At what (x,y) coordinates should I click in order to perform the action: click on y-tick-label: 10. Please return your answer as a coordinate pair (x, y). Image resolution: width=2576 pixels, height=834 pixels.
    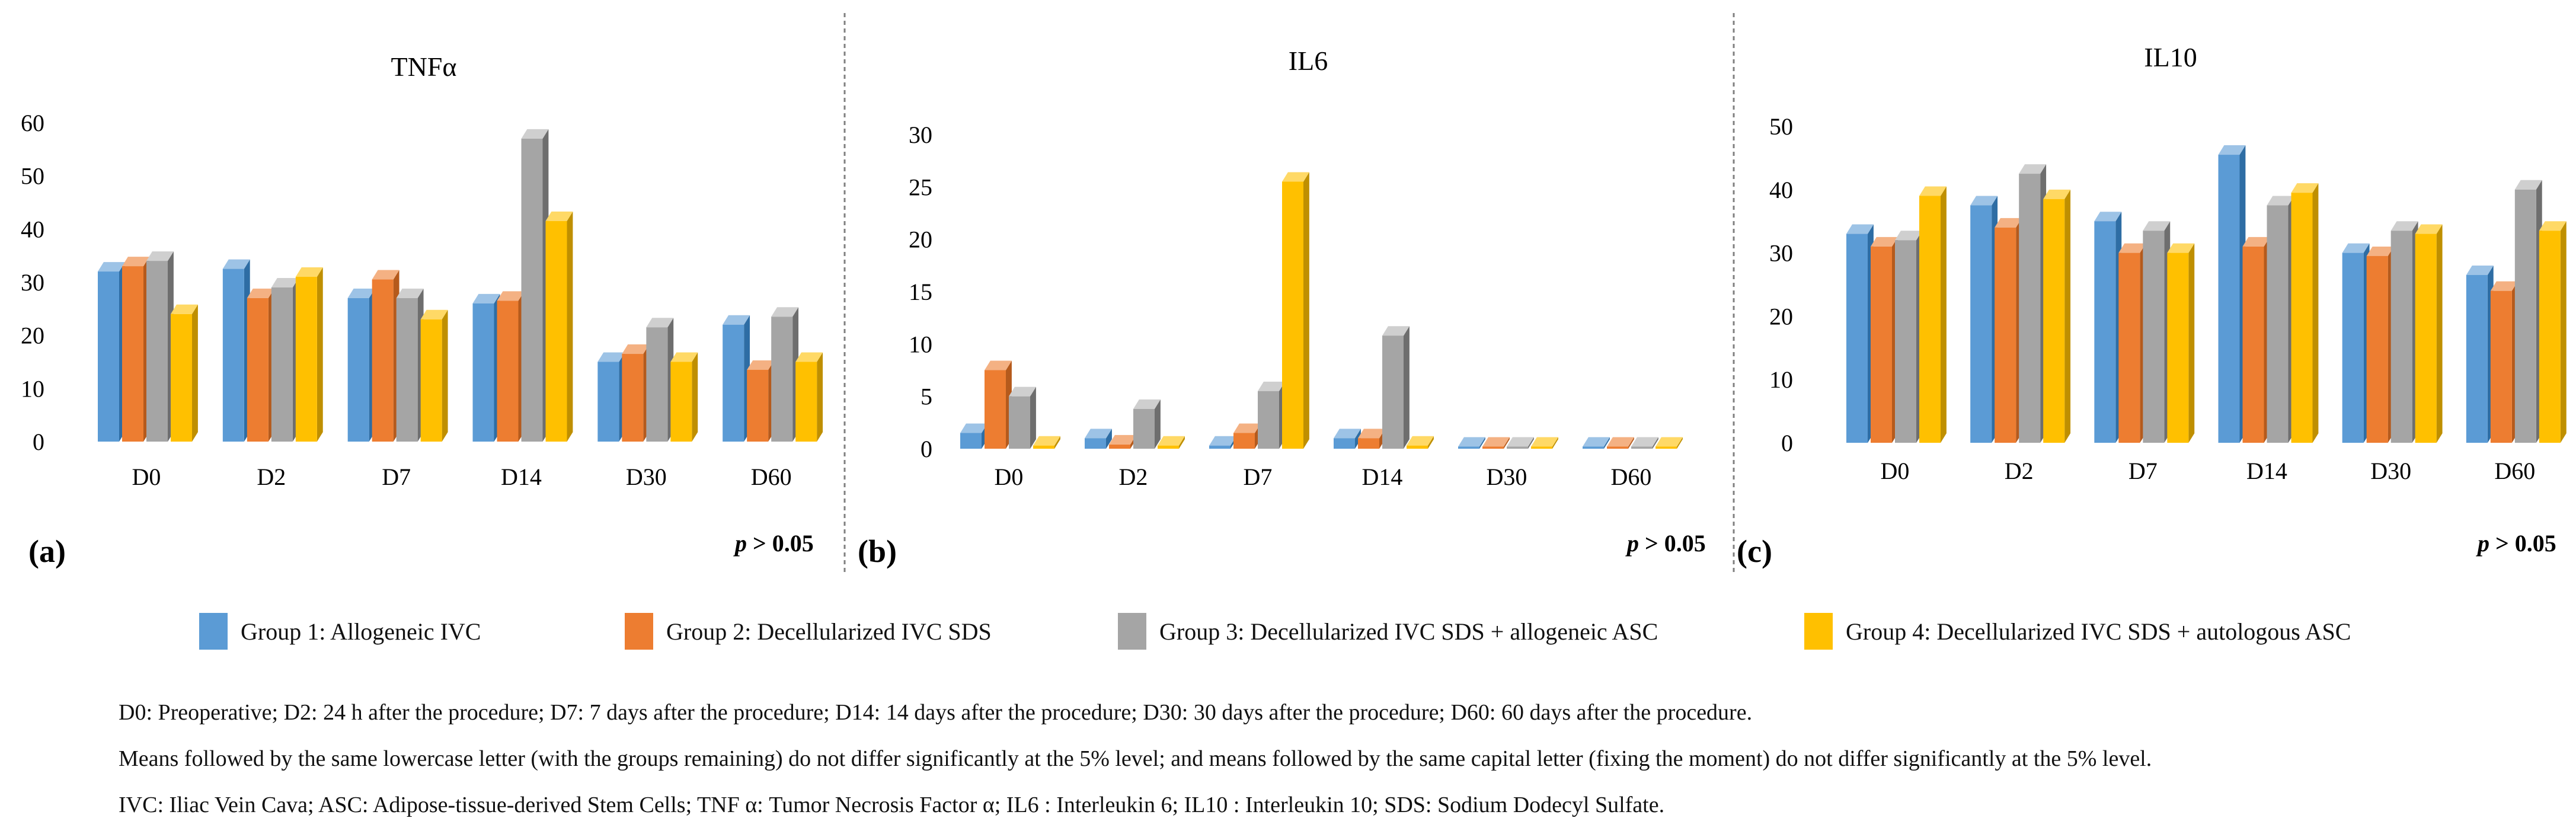
    Looking at the image, I should click on (1781, 379).